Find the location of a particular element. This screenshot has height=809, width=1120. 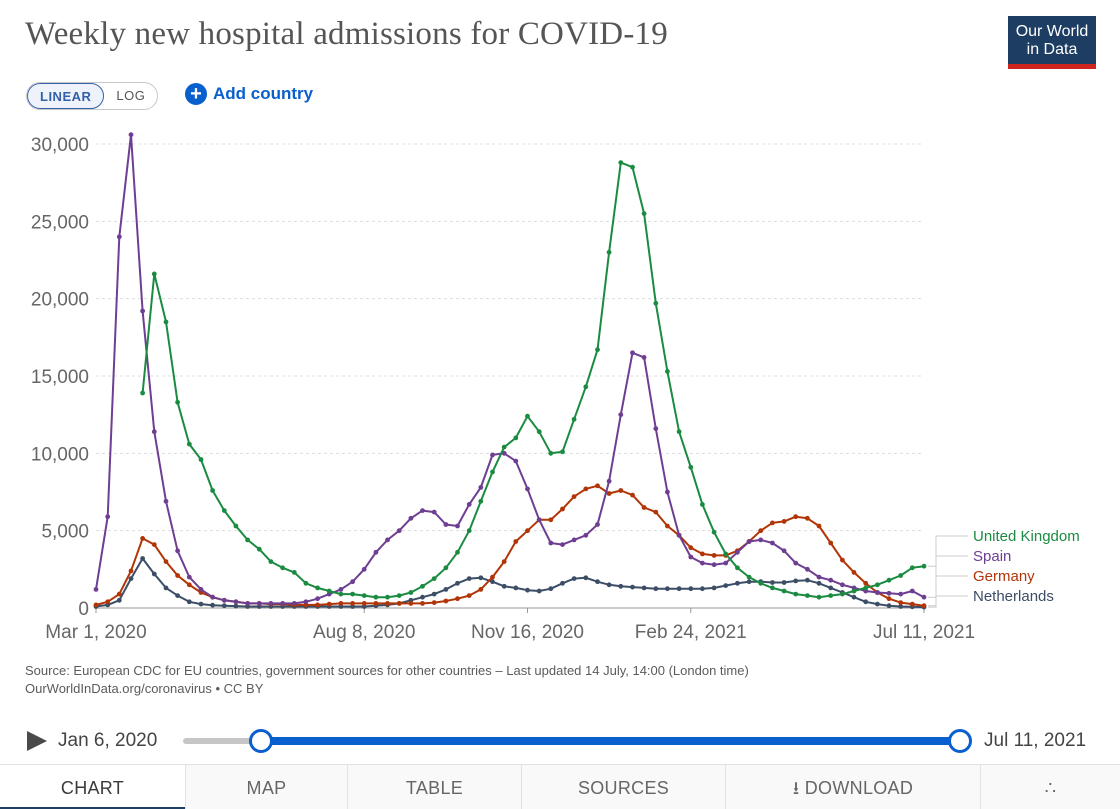

tab-download: ⭳ DOWNLOAD is located at coordinates (852, 787).